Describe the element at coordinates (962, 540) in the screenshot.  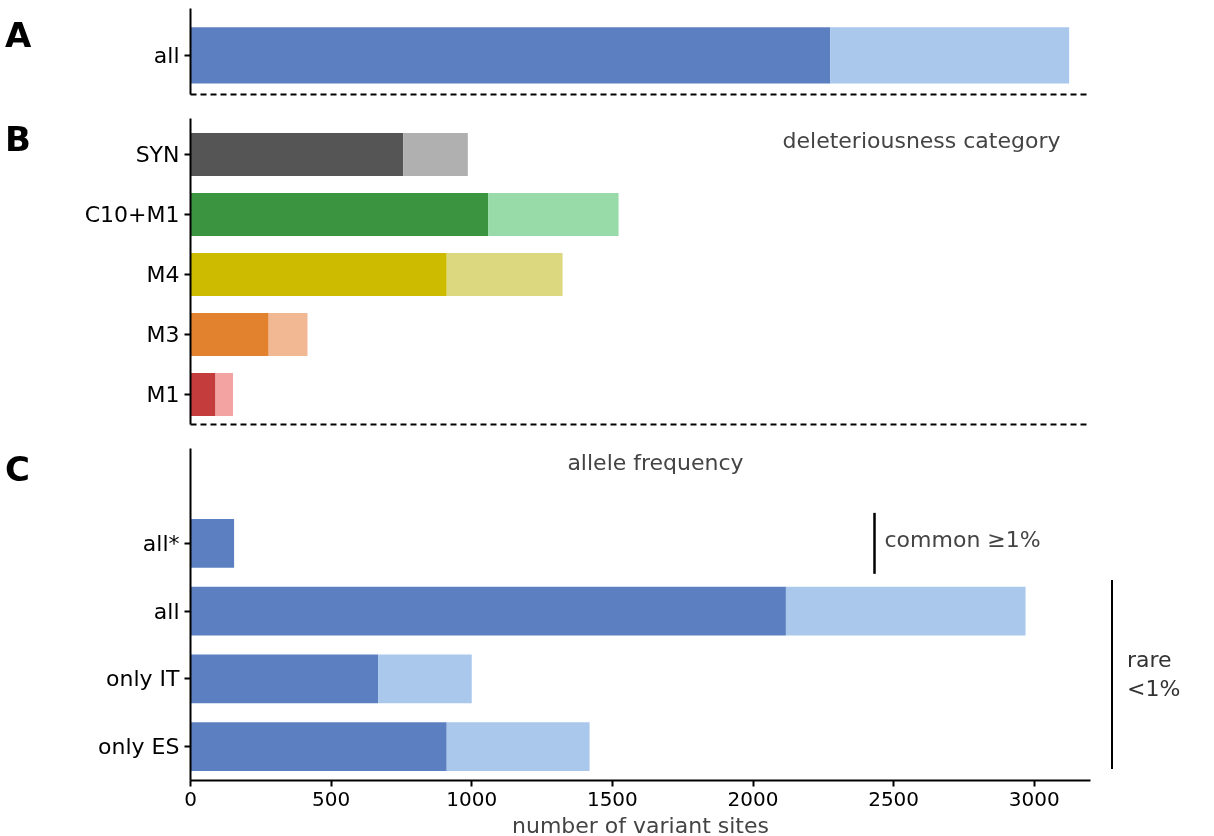
I see `annotation: common ≥1%` at that location.